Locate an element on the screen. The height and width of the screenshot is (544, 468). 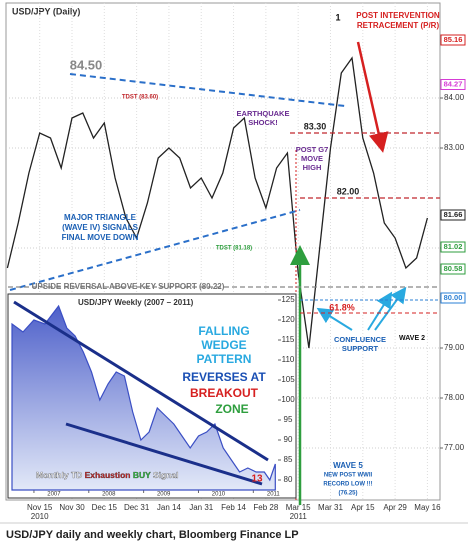
x-tick-label: Feb 14 is located at coordinates (233, 507).